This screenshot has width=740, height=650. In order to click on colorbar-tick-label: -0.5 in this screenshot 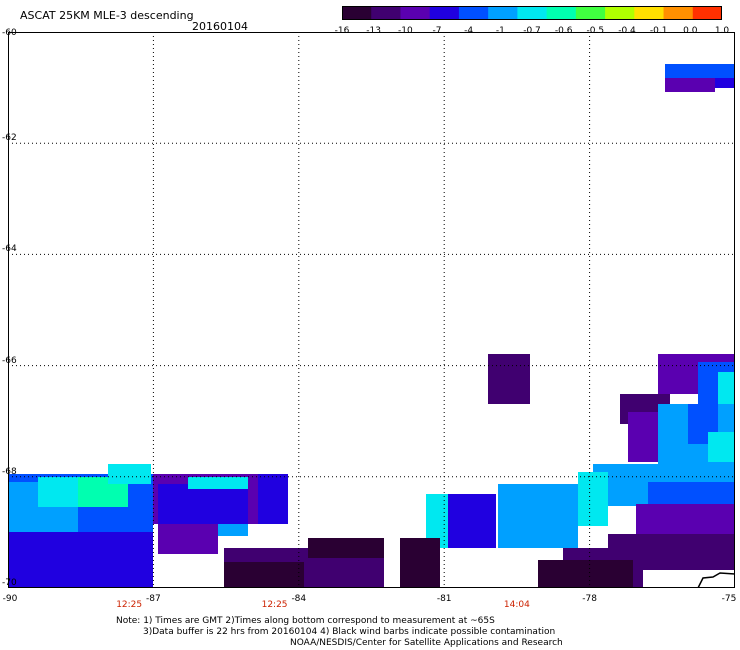, I will do `click(595, 31)`.